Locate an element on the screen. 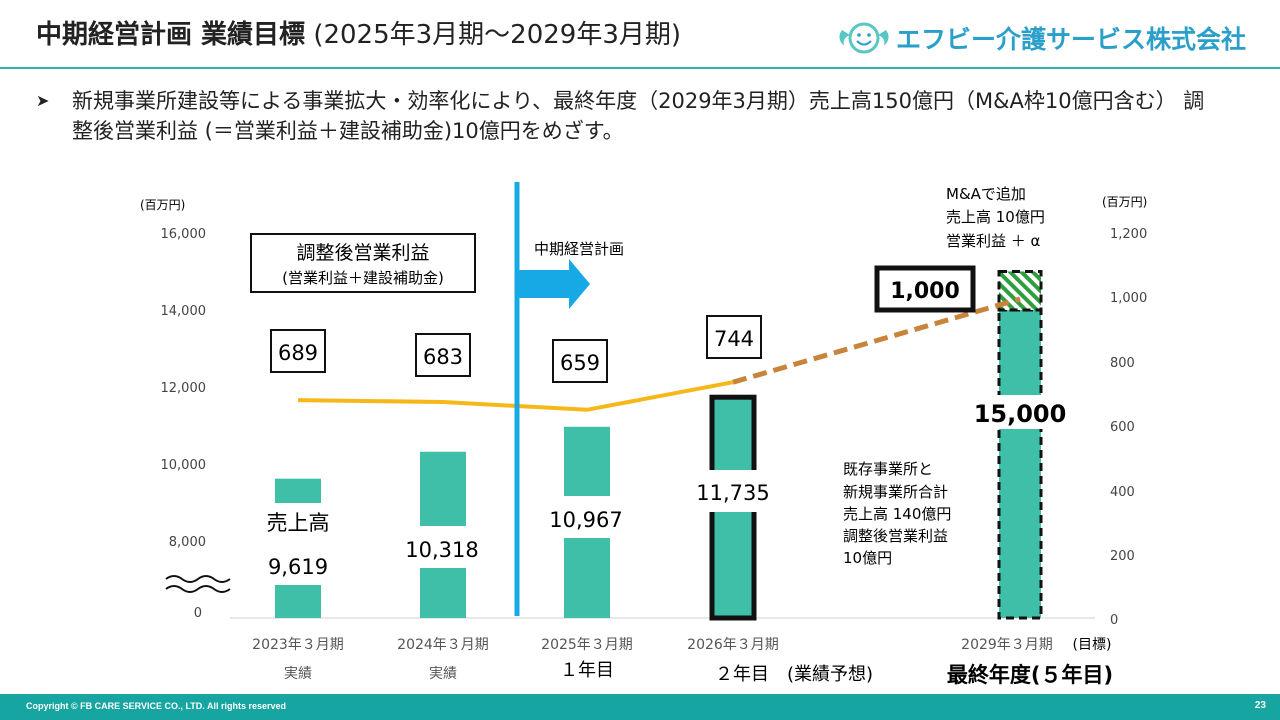 The image size is (1280, 720). left-tick: 12,000 is located at coordinates (184, 388).